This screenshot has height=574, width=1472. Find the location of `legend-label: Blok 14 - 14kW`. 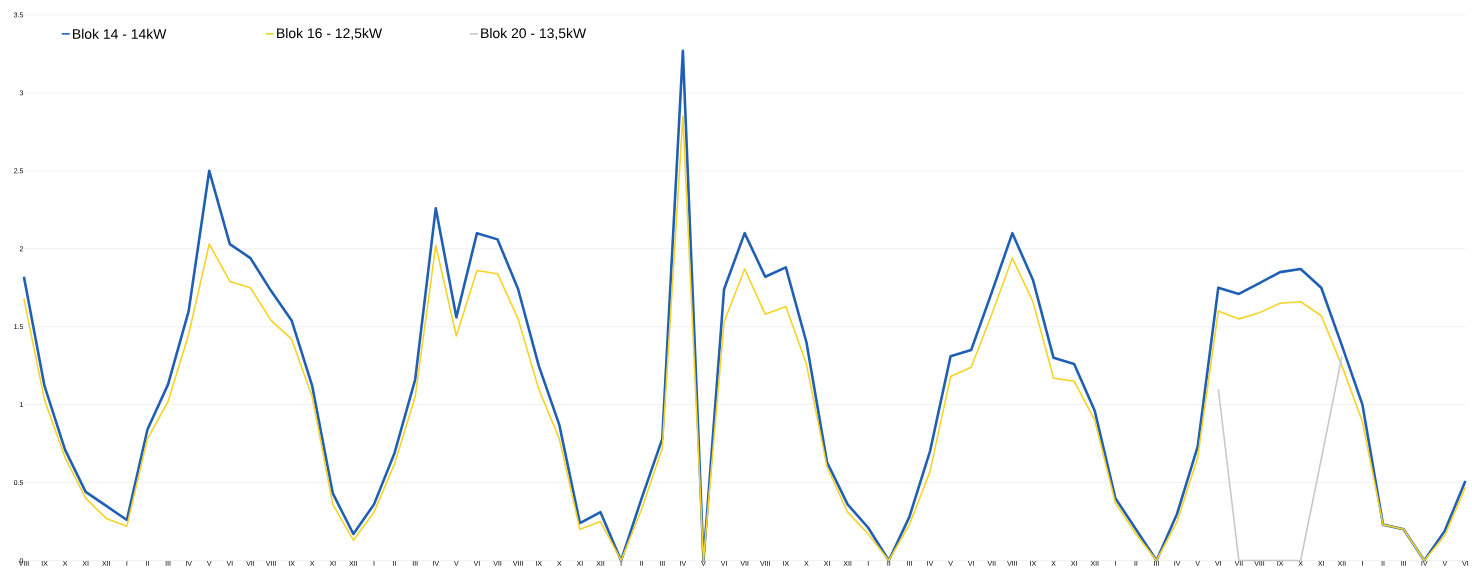

legend-label: Blok 14 - 14kW is located at coordinates (120, 33).